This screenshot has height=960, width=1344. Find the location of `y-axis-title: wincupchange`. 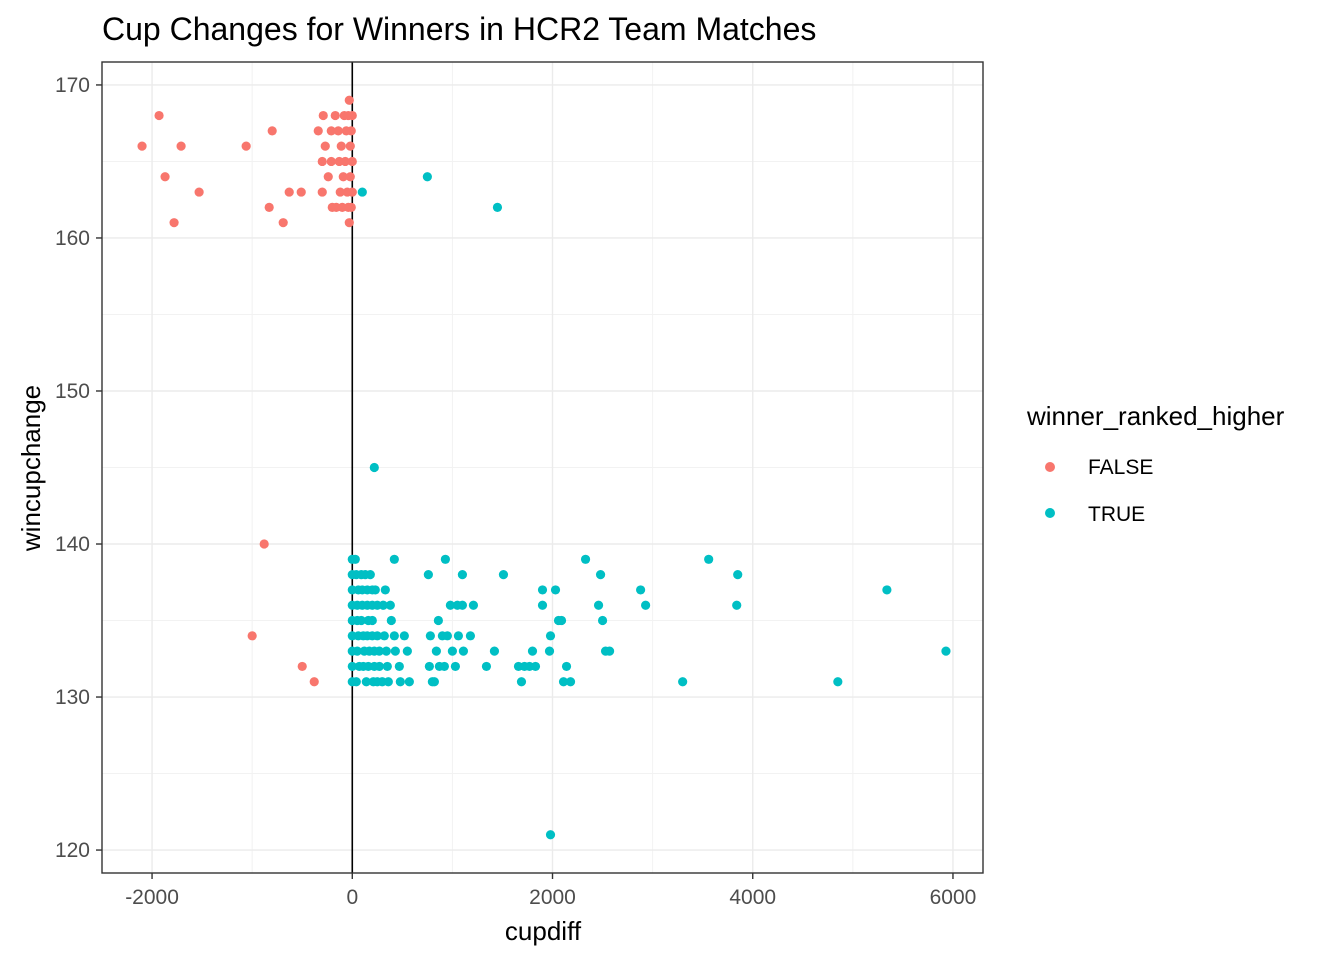

y-axis-title: wincupchange is located at coordinates (31, 468).